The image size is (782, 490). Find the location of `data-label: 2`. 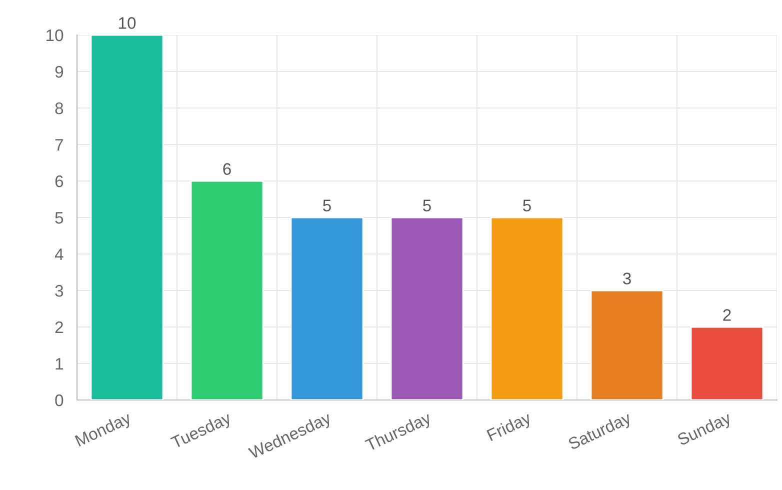

data-label: 2 is located at coordinates (727, 315).